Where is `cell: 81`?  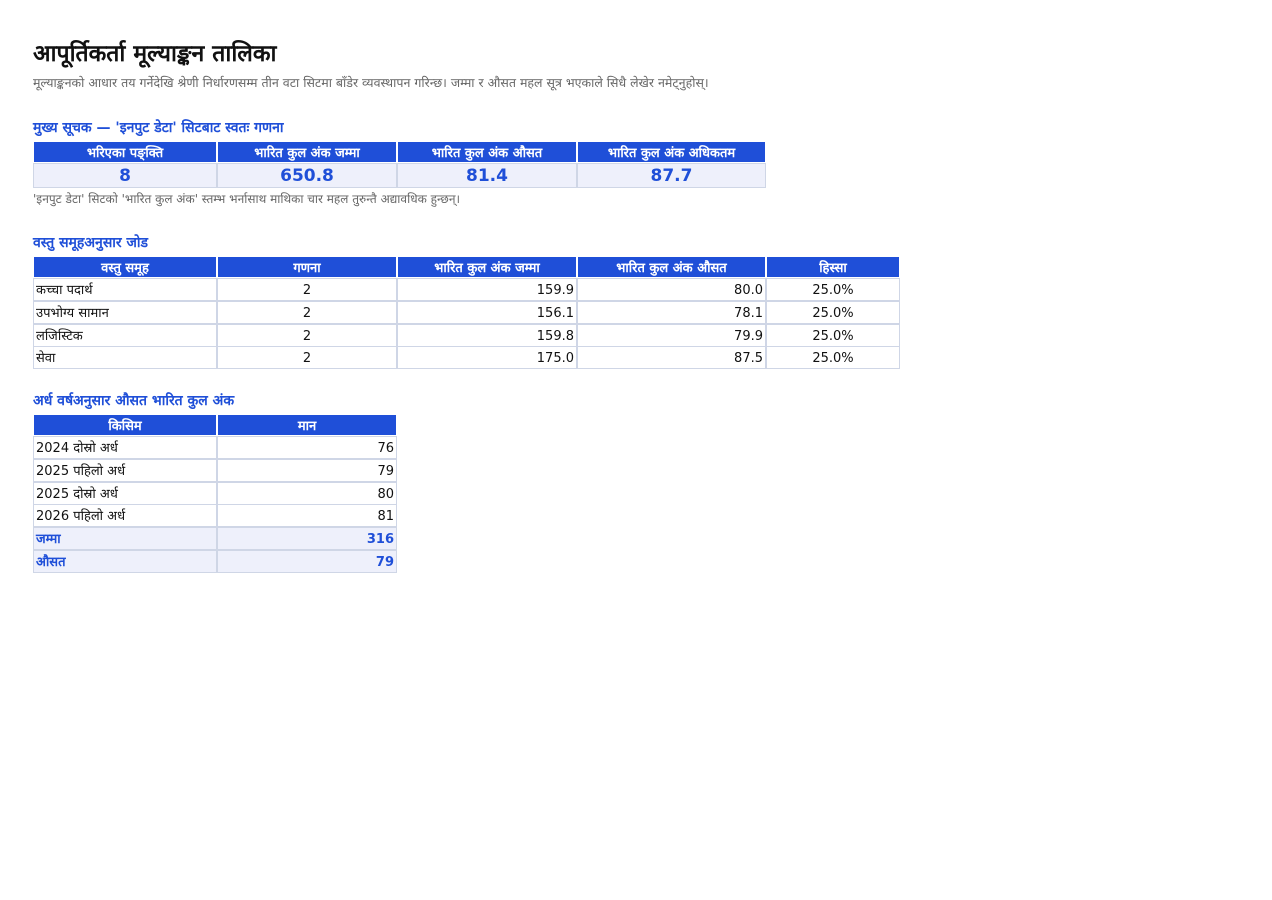 cell: 81 is located at coordinates (307, 516).